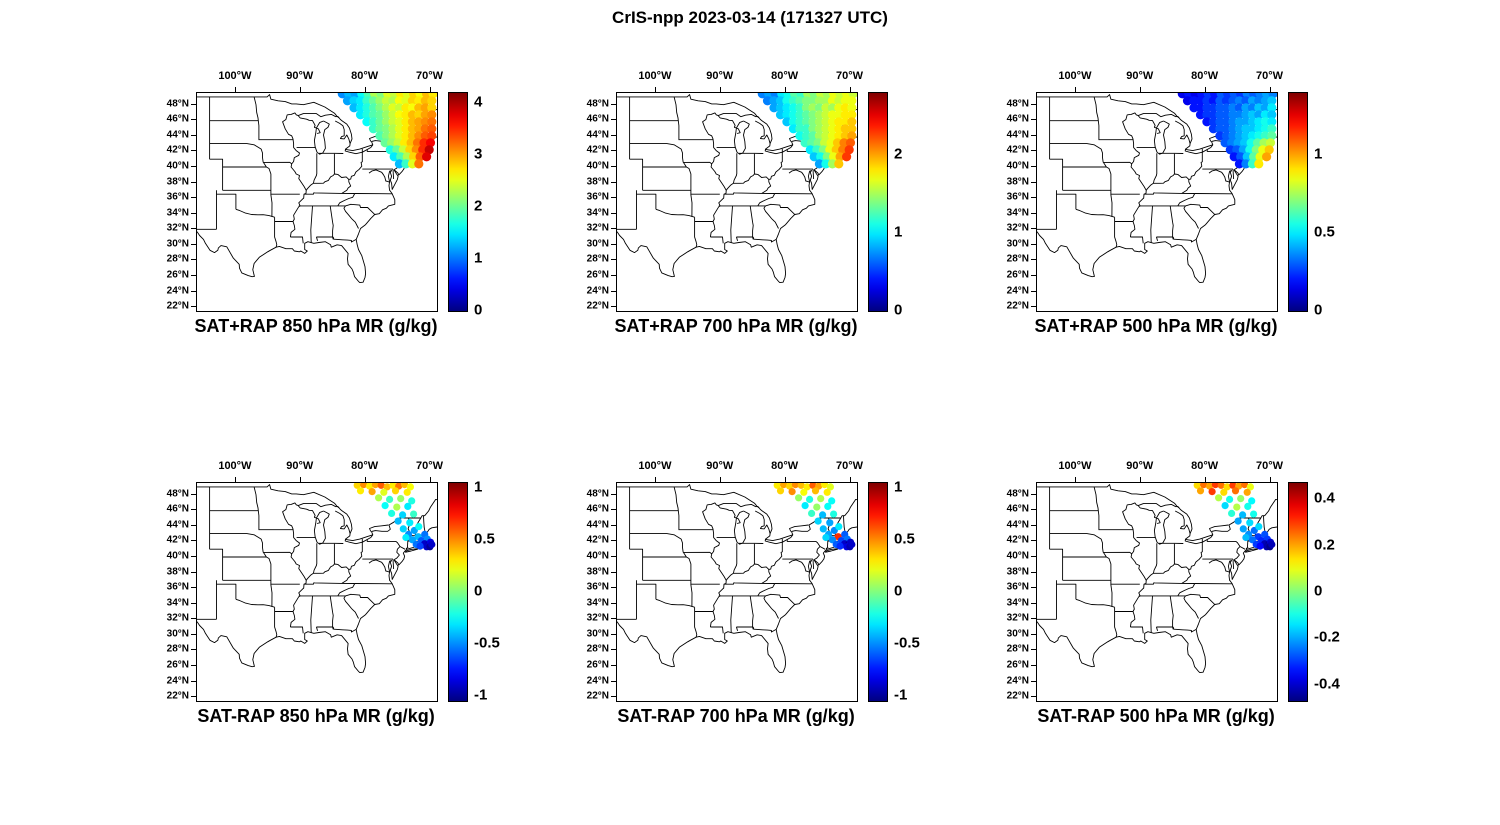  Describe the element at coordinates (177, 556) in the screenshot. I see `lat-tick-label: 40°N` at that location.